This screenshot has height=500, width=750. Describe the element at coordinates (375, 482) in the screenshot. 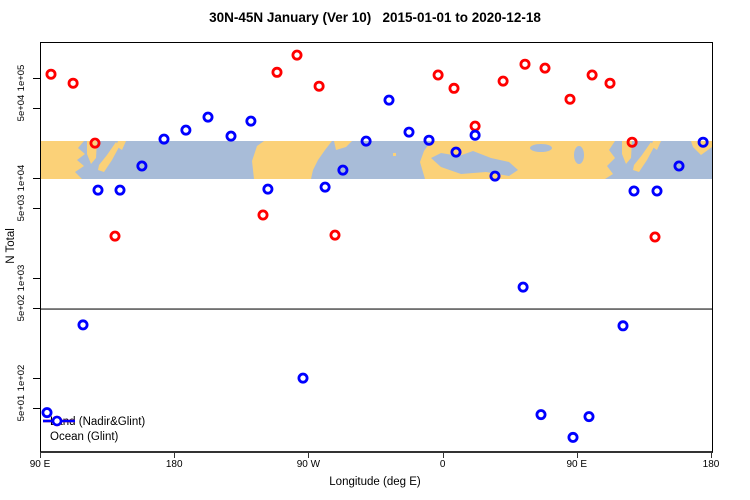

I see `x-axis-title: Longitude (deg E)` at that location.